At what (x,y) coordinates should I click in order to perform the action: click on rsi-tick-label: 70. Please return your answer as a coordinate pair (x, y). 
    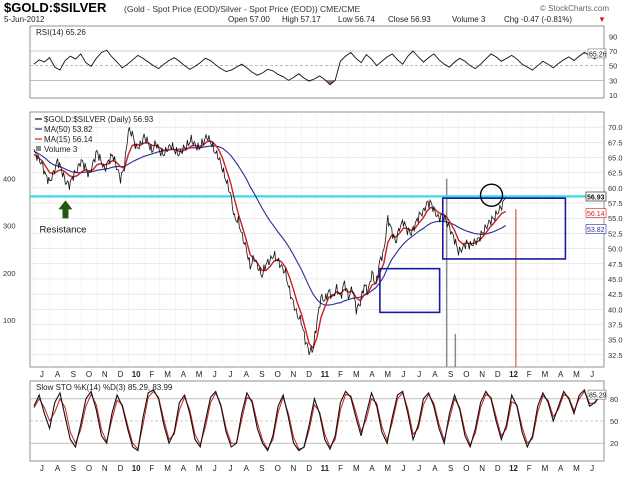
    Looking at the image, I should click on (613, 51).